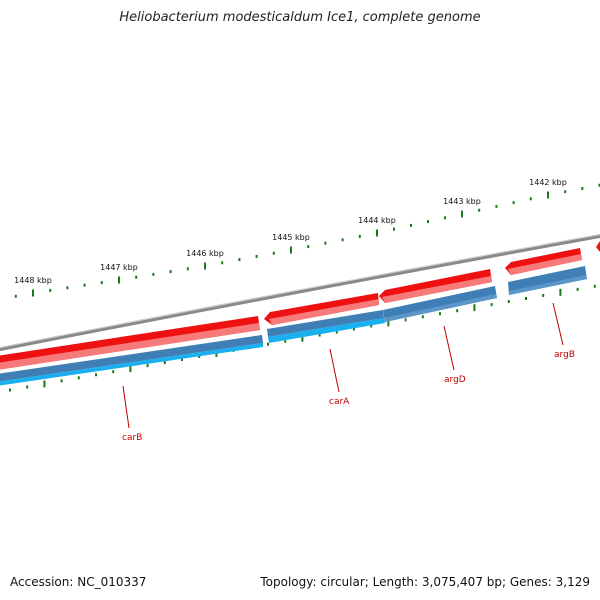 This screenshot has height=600, width=600. I want to click on gene-arrow-next, so click(598, 246).